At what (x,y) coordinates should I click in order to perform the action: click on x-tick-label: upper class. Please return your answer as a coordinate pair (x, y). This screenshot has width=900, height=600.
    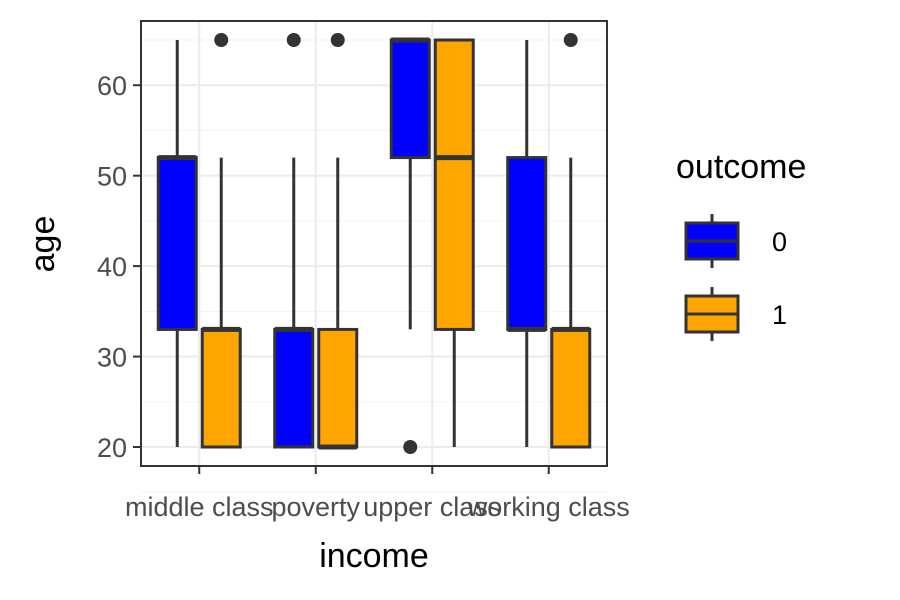
    Looking at the image, I should click on (432, 507).